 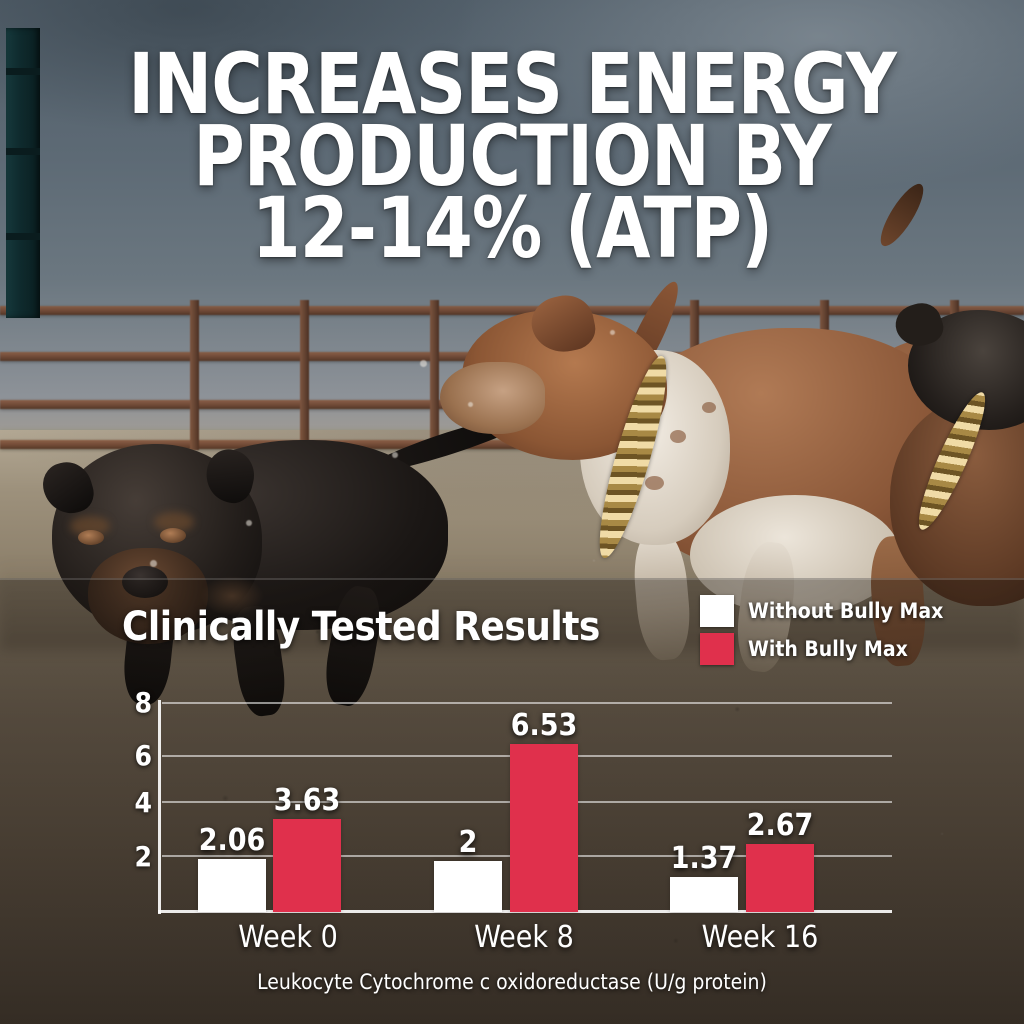 I want to click on bar-week16-without, so click(x=704, y=894).